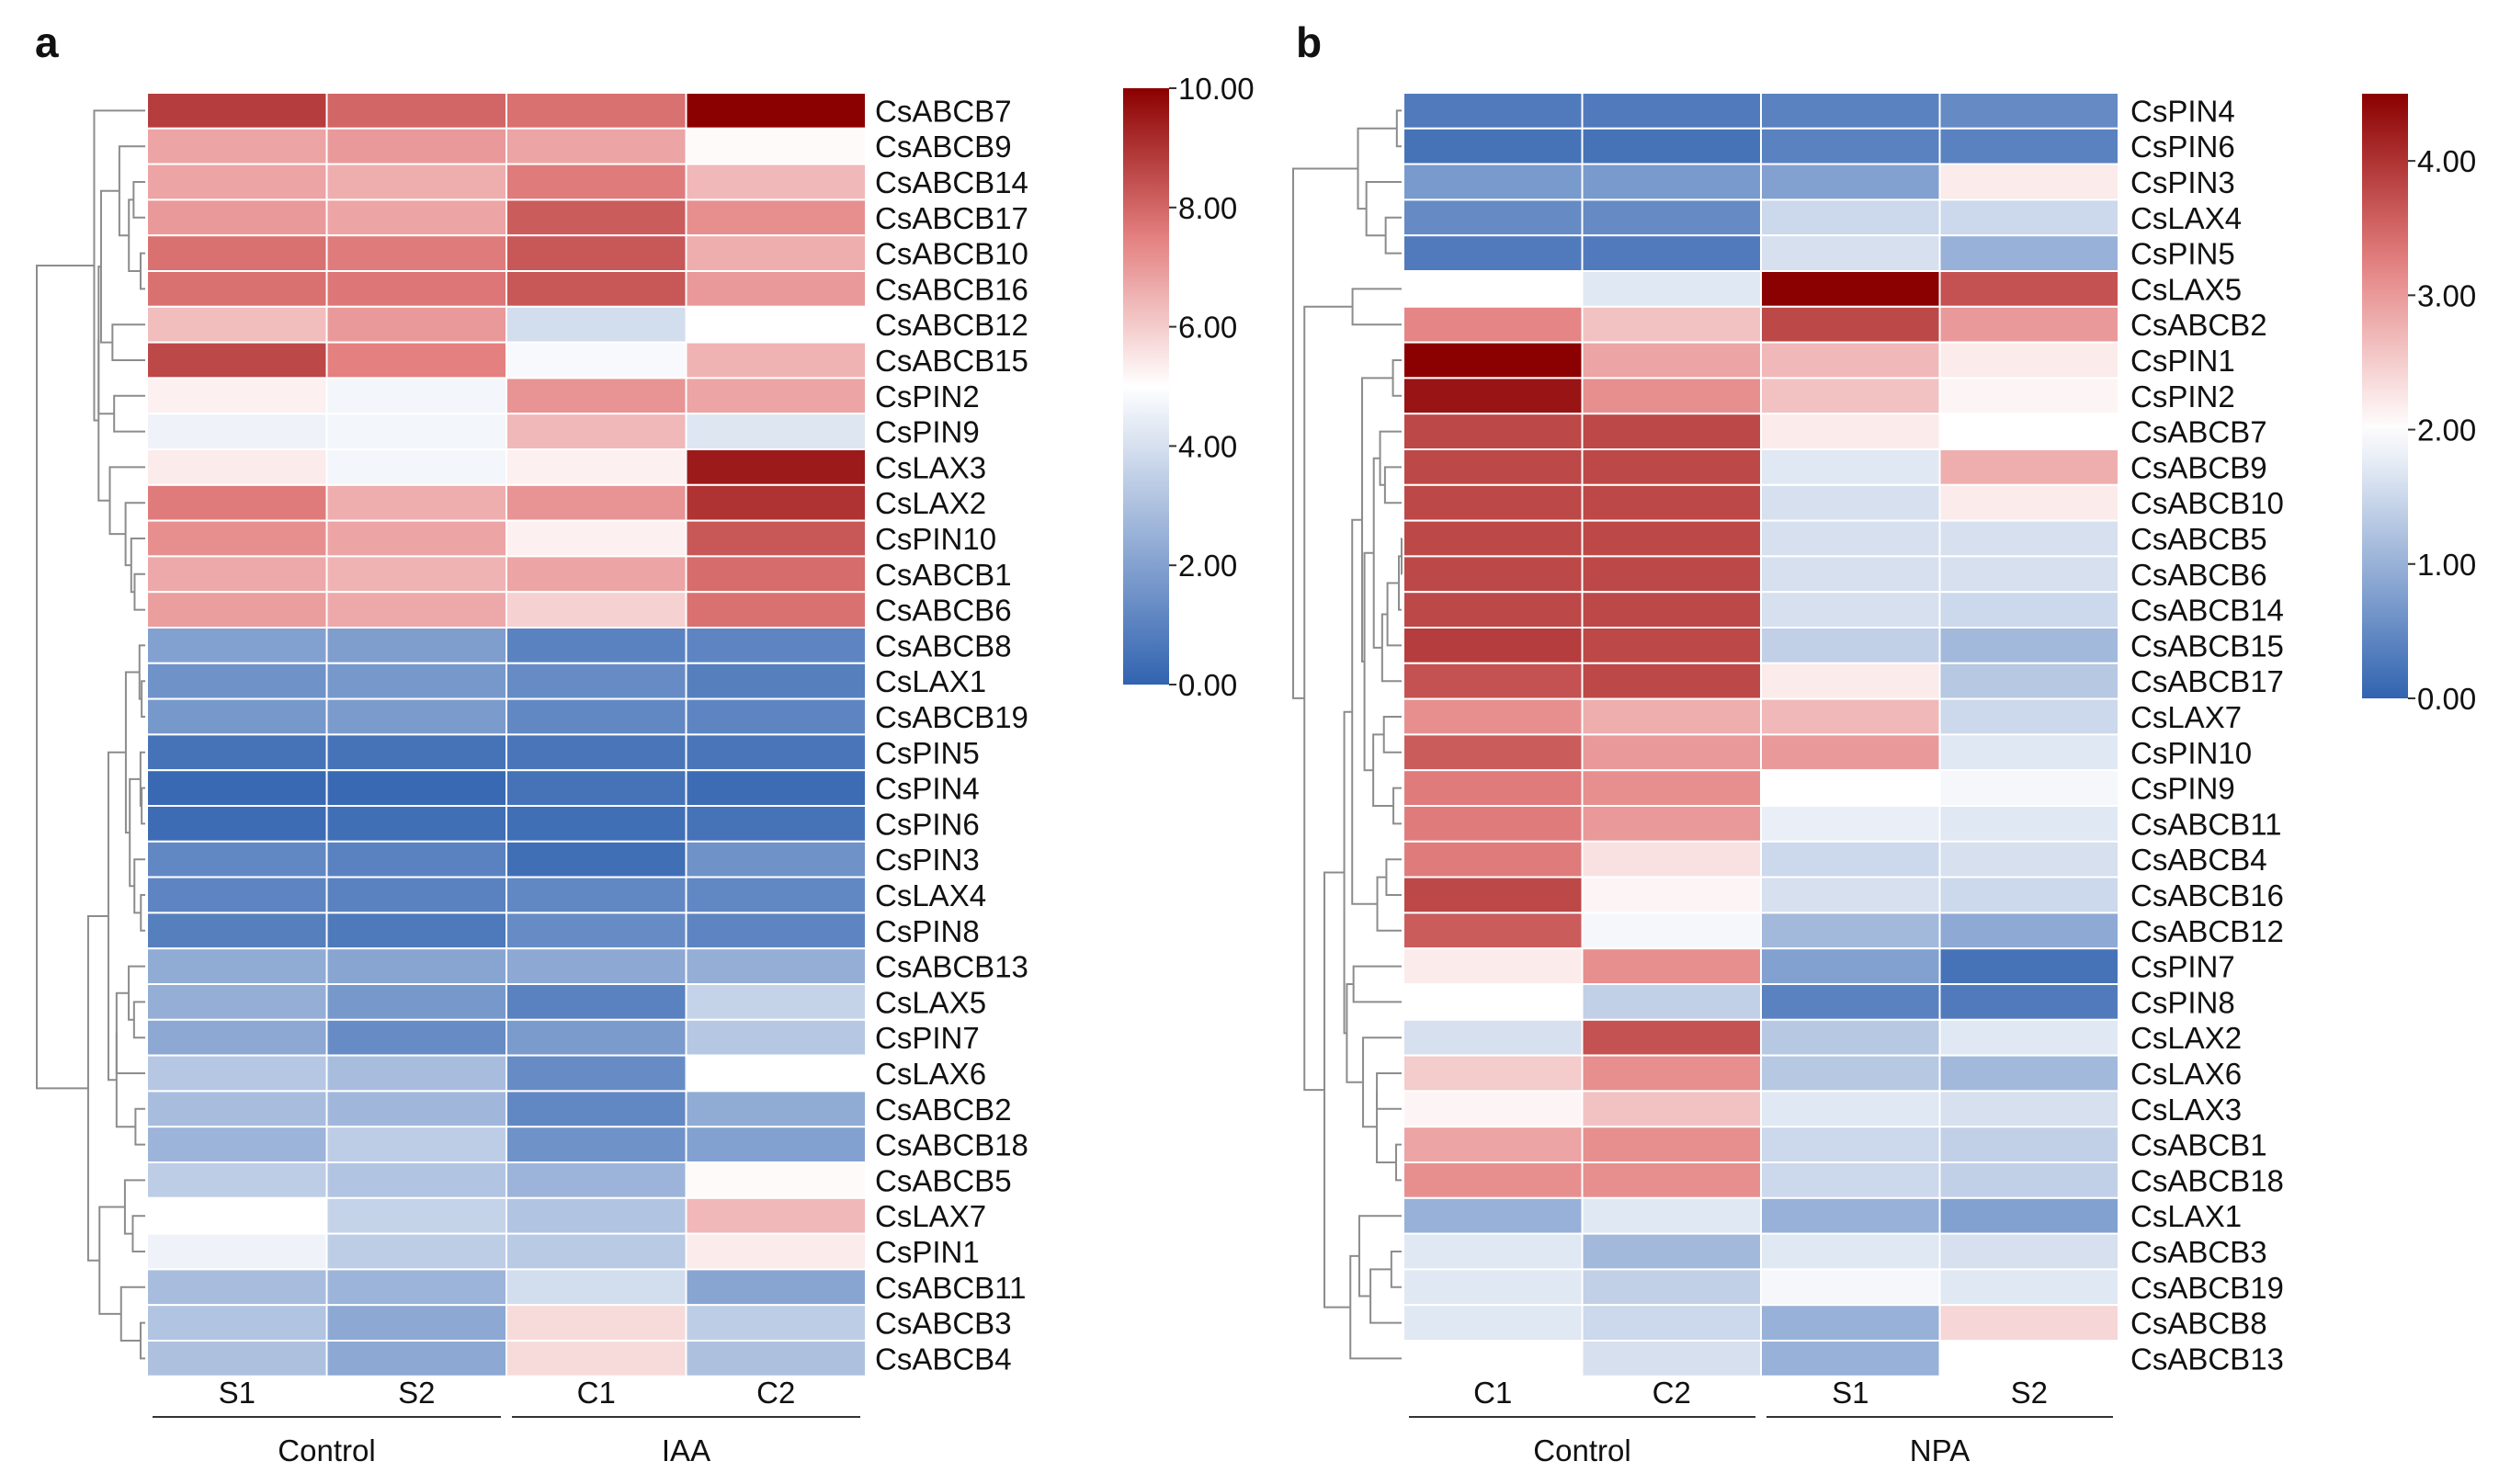 This screenshot has height=1484, width=2499. I want to click on row-label: CsABCB4, so click(943, 1359).